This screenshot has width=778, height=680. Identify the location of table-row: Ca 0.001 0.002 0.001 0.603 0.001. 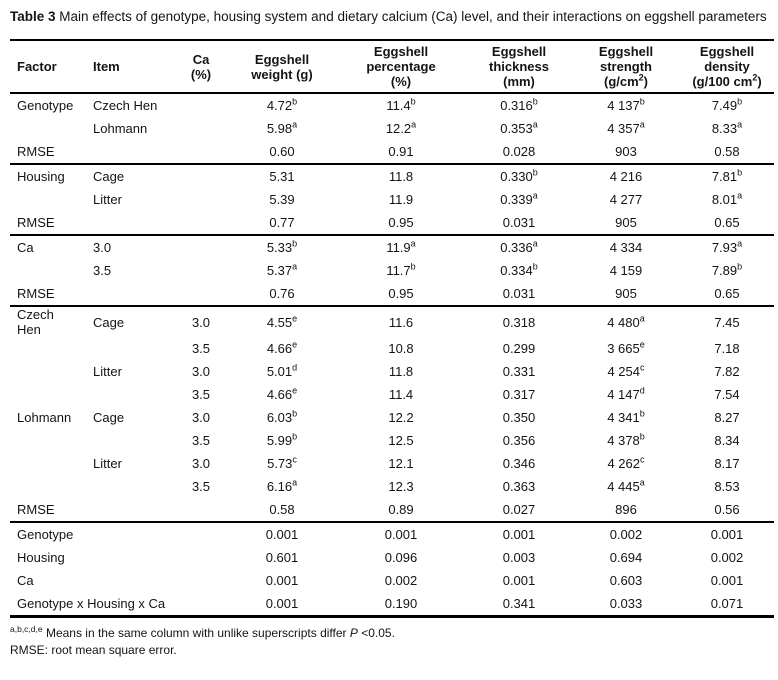
(392, 580).